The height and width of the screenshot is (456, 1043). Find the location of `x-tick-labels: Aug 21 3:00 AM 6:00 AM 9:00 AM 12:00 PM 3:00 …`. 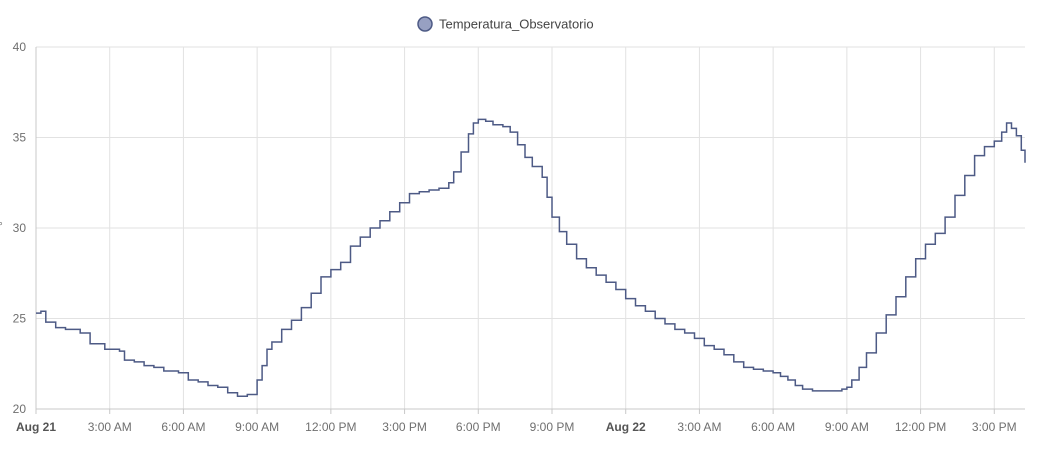

x-tick-labels: Aug 21 3:00 AM 6:00 AM 9:00 AM 12:00 PM 3:00 … is located at coordinates (516, 427).